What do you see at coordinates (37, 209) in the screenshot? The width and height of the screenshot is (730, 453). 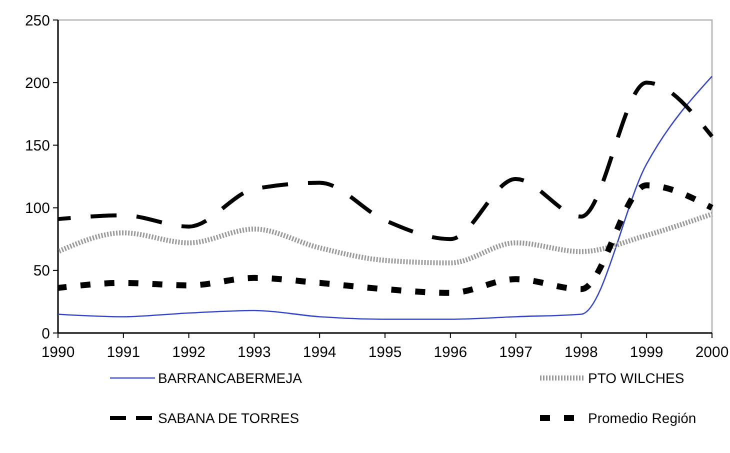 I see `y-tick-label: 100` at bounding box center [37, 209].